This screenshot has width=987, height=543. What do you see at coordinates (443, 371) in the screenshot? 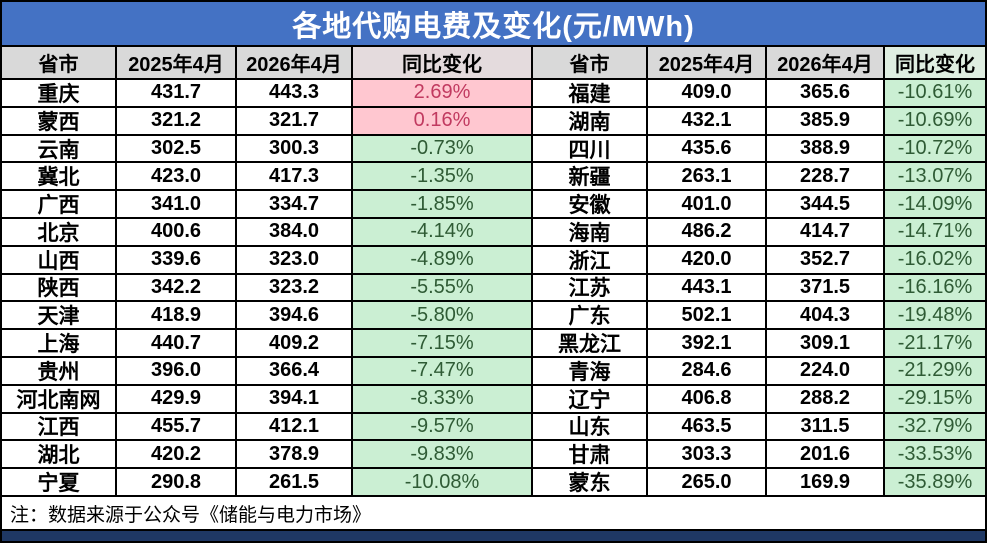
I see `change-cell: -7.47%` at bounding box center [443, 371].